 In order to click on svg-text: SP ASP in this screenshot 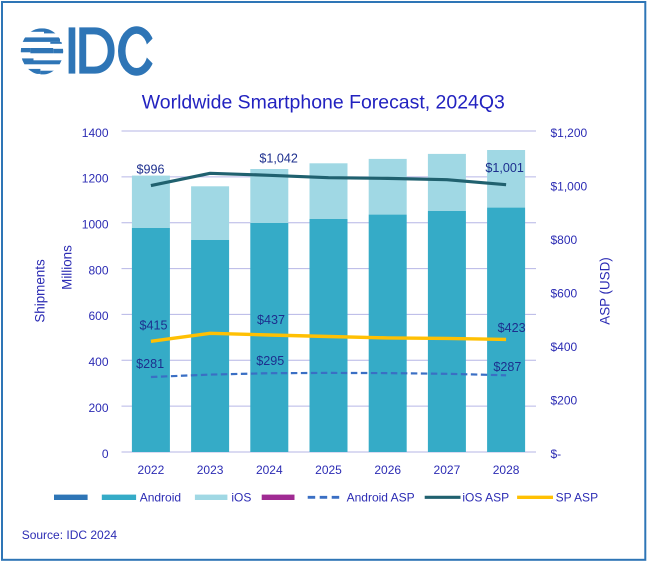, I will do `click(577, 498)`.